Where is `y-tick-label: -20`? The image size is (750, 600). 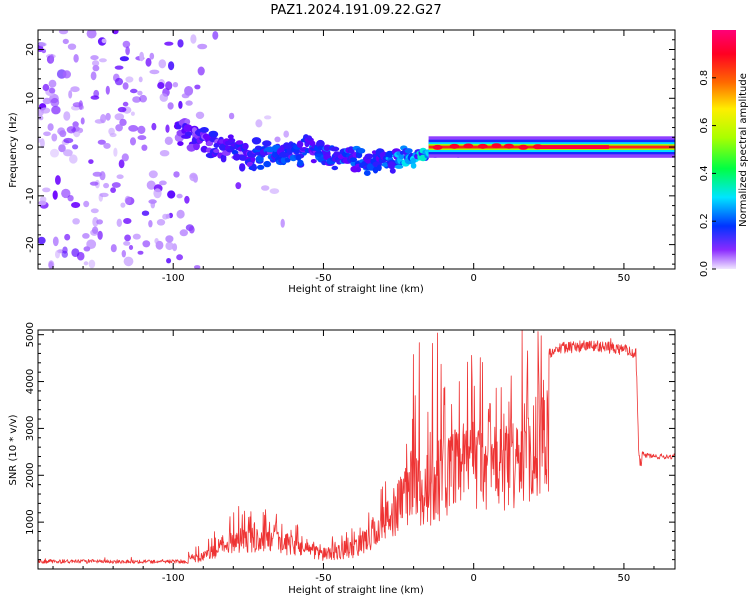 y-tick-label: -20 is located at coordinates (30, 244).